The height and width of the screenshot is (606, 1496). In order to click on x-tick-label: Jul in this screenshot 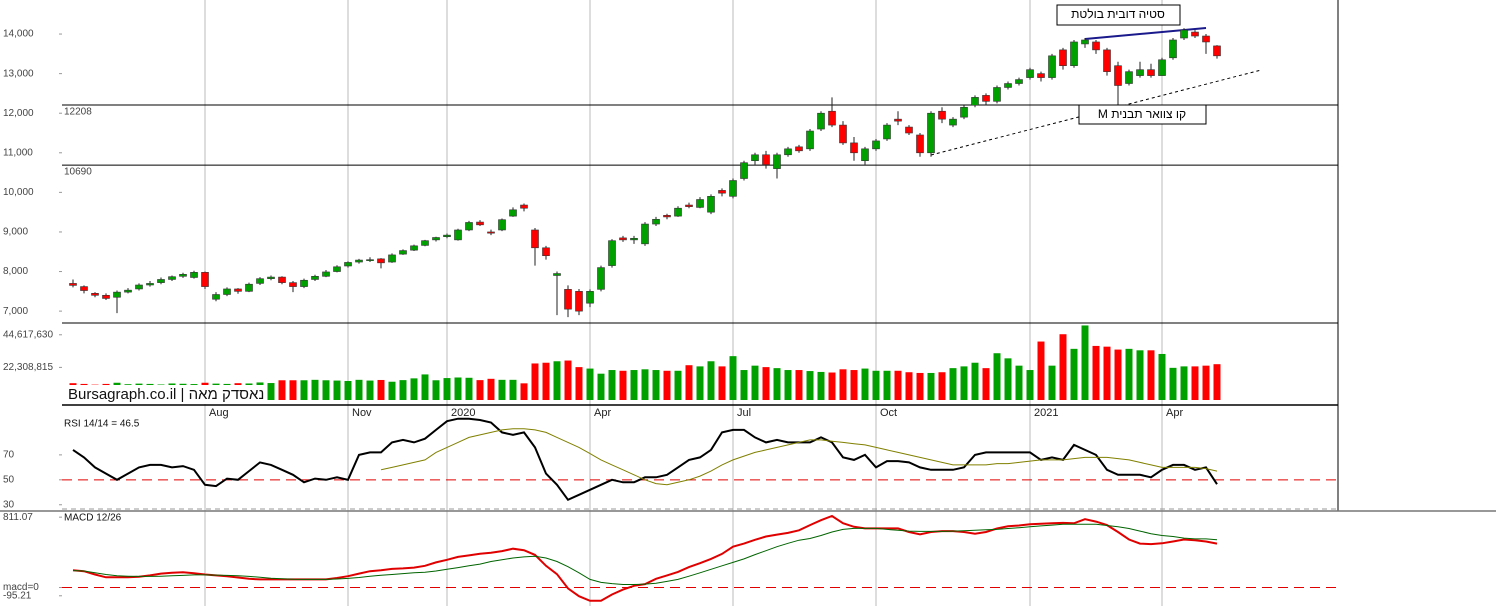, I will do `click(744, 413)`.